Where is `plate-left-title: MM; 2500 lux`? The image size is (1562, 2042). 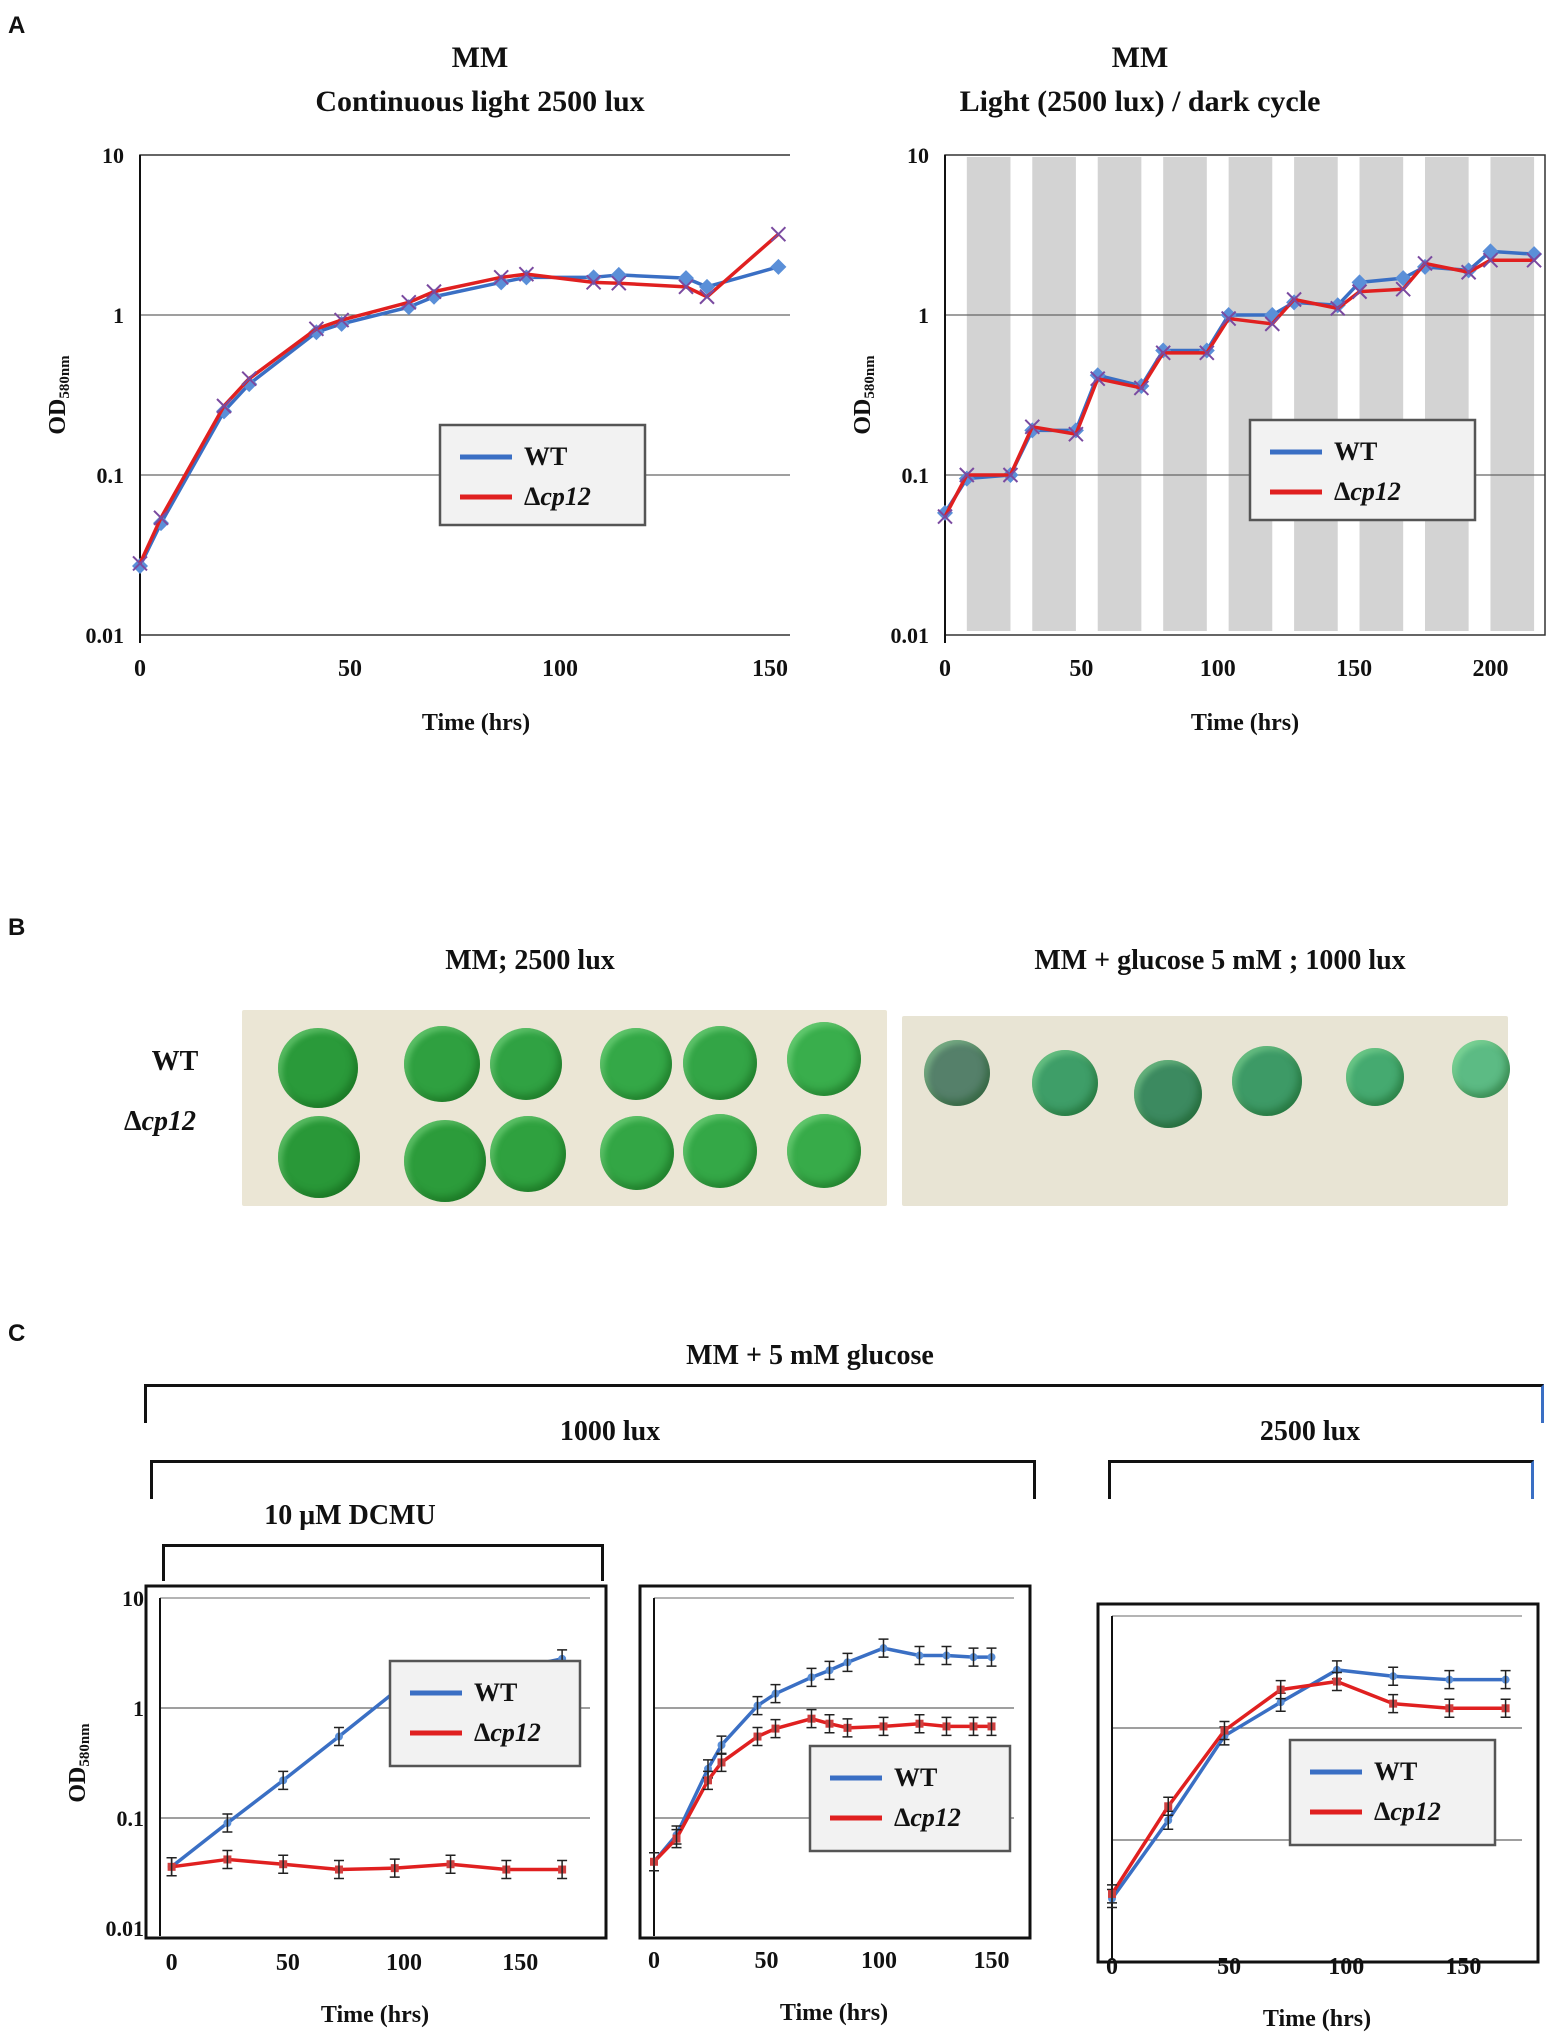
plate-left-title: MM; 2500 lux is located at coordinates (530, 960).